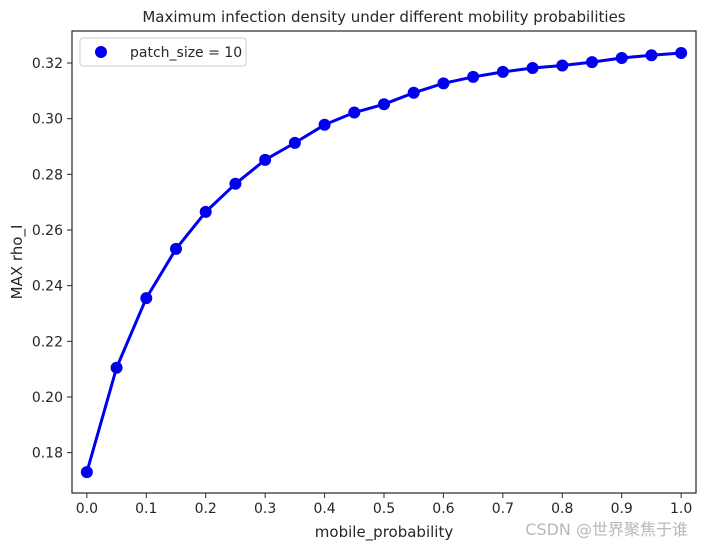 The width and height of the screenshot is (703, 550). I want to click on x-tick-label: 0.4, so click(324, 509).